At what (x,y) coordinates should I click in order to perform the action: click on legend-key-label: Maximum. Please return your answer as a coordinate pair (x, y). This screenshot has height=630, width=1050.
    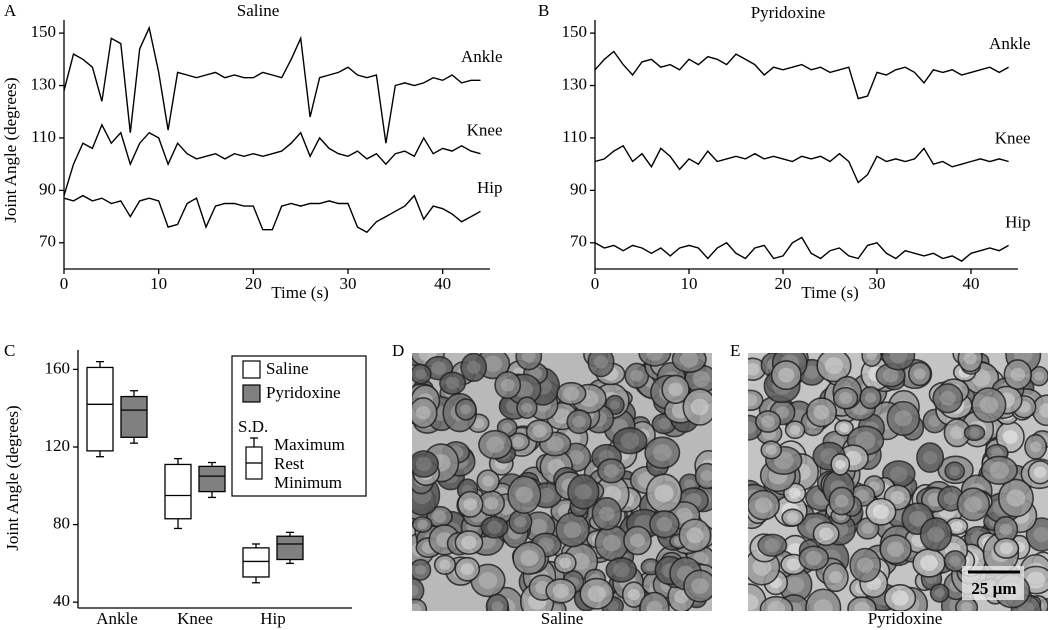
    Looking at the image, I should click on (309, 444).